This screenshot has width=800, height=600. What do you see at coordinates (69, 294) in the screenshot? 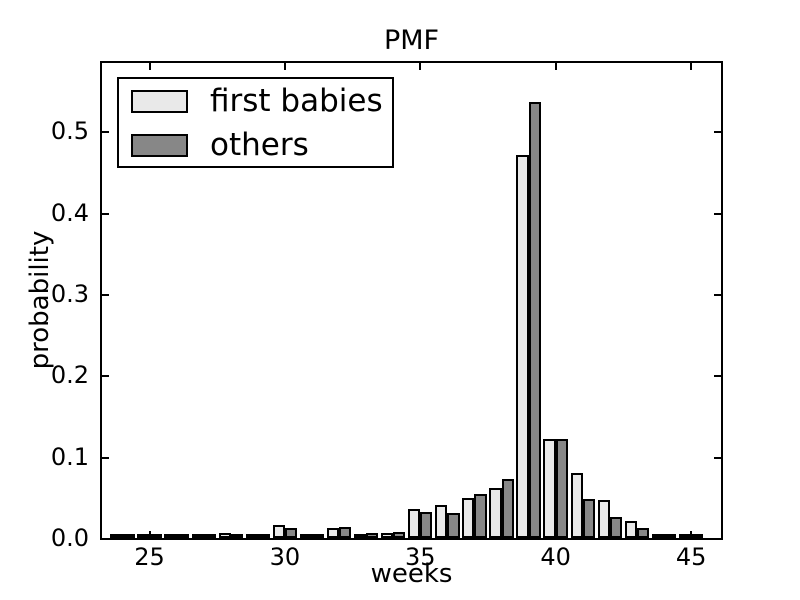
I see `y-tick-label-0.3: 0.3` at bounding box center [69, 294].